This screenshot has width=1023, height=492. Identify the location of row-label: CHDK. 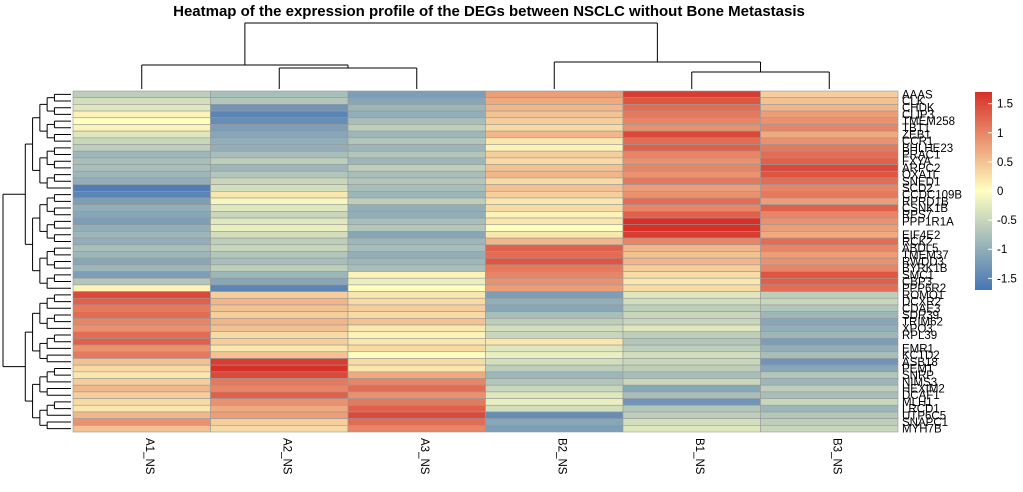
(918, 109).